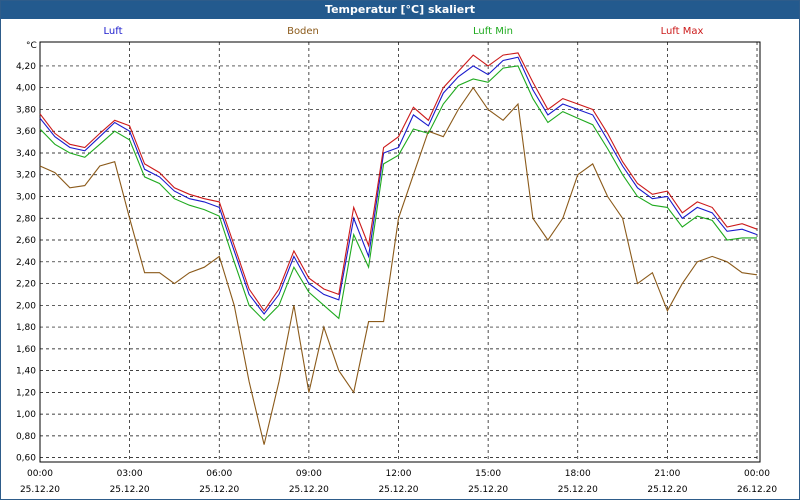  What do you see at coordinates (667, 474) in the screenshot?
I see `x-tick-time: 21:00` at bounding box center [667, 474].